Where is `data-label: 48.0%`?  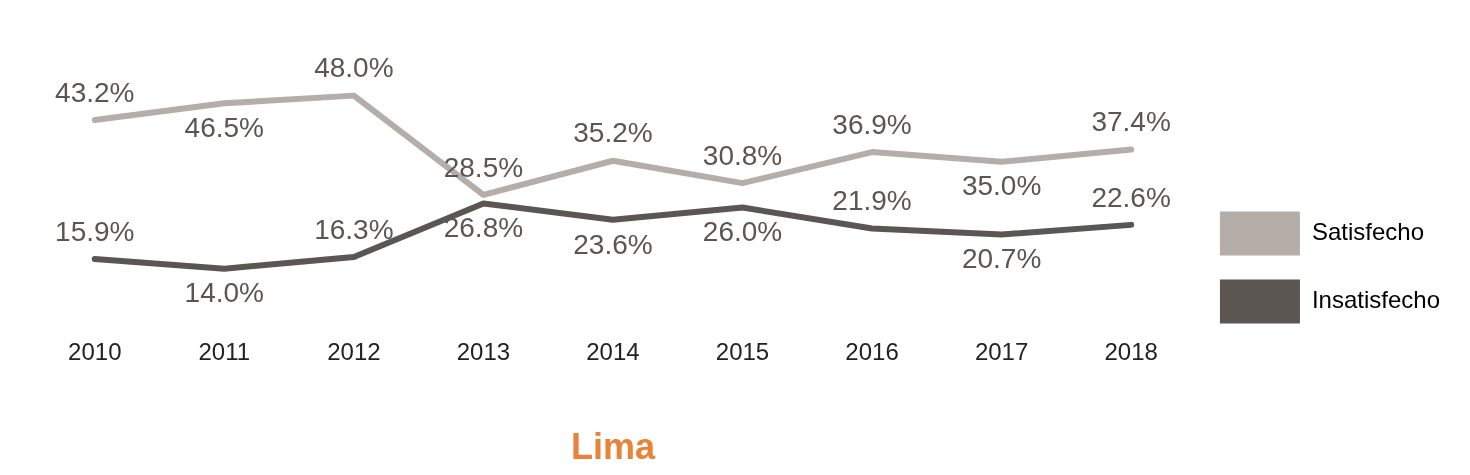 data-label: 48.0% is located at coordinates (354, 68).